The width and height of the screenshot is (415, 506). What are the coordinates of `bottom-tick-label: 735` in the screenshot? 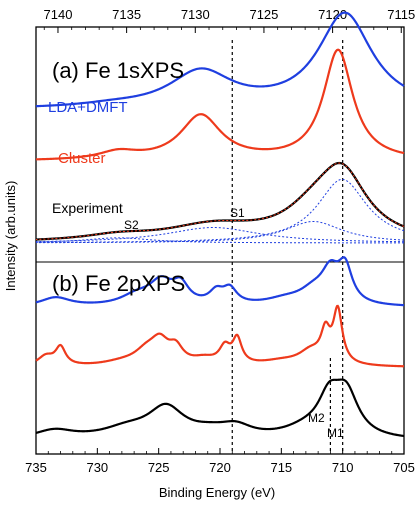 It's located at (36, 467).